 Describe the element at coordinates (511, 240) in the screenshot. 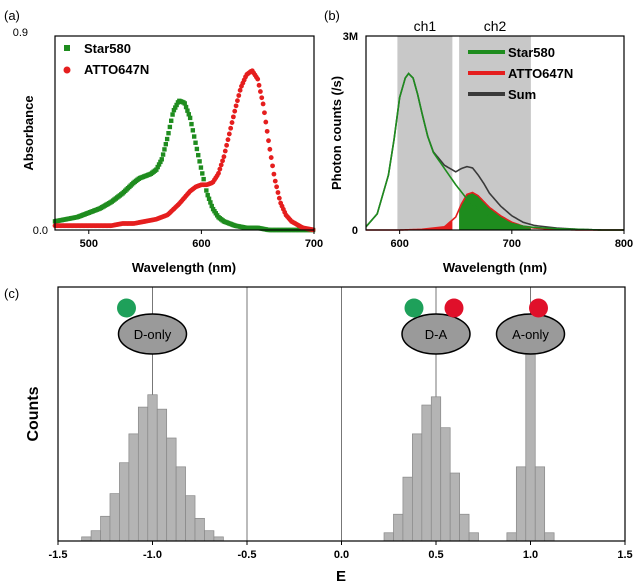

I see `panel-b-ticks: 600 700 800` at that location.